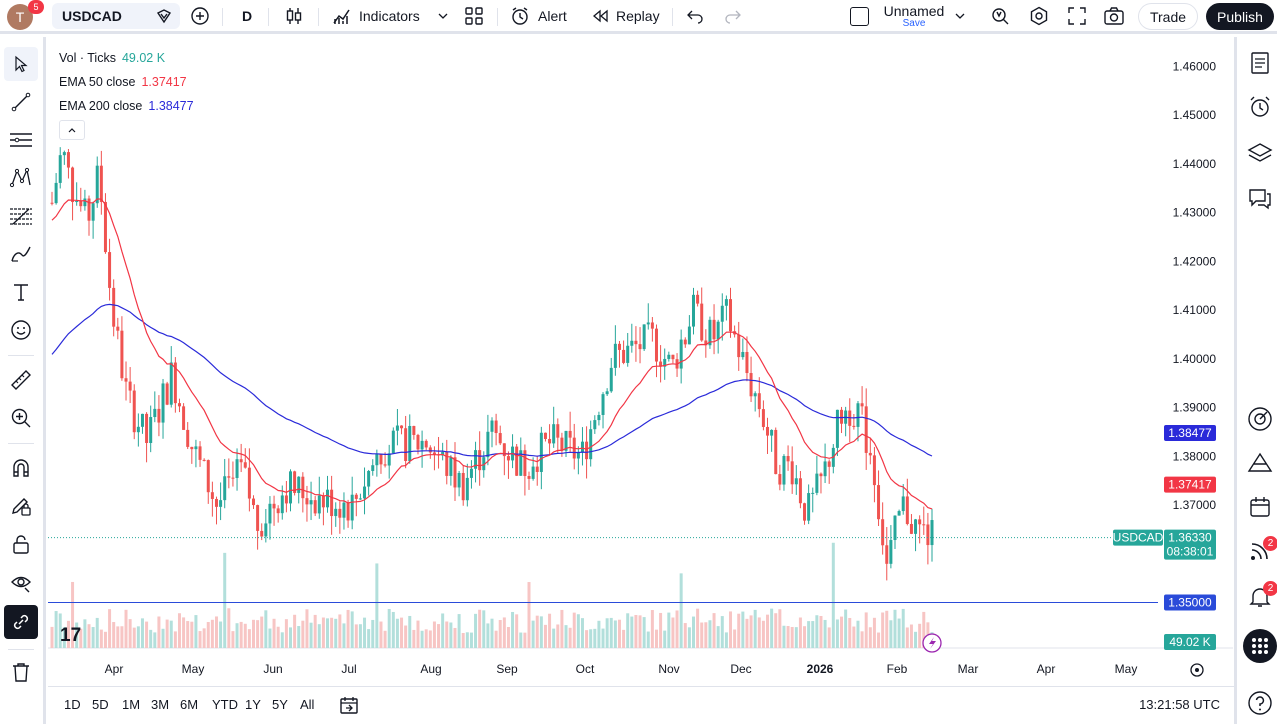  Describe the element at coordinates (21, 468) in the screenshot. I see `magnet-icon` at that location.